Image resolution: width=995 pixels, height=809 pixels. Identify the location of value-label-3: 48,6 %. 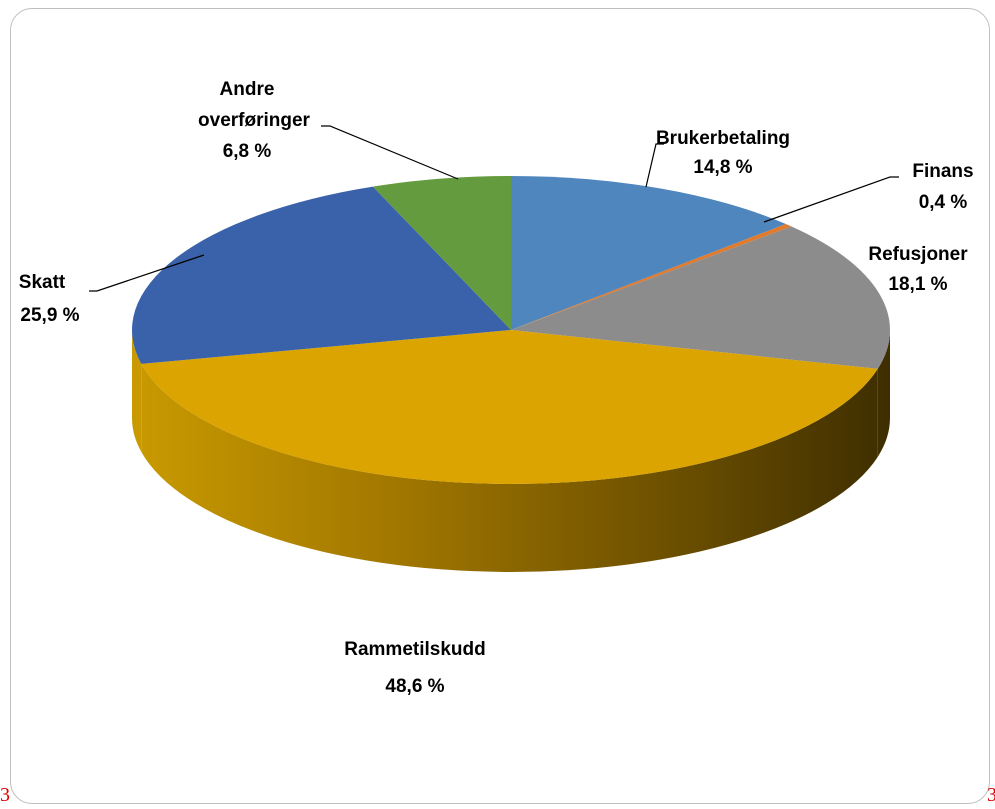
(414, 686).